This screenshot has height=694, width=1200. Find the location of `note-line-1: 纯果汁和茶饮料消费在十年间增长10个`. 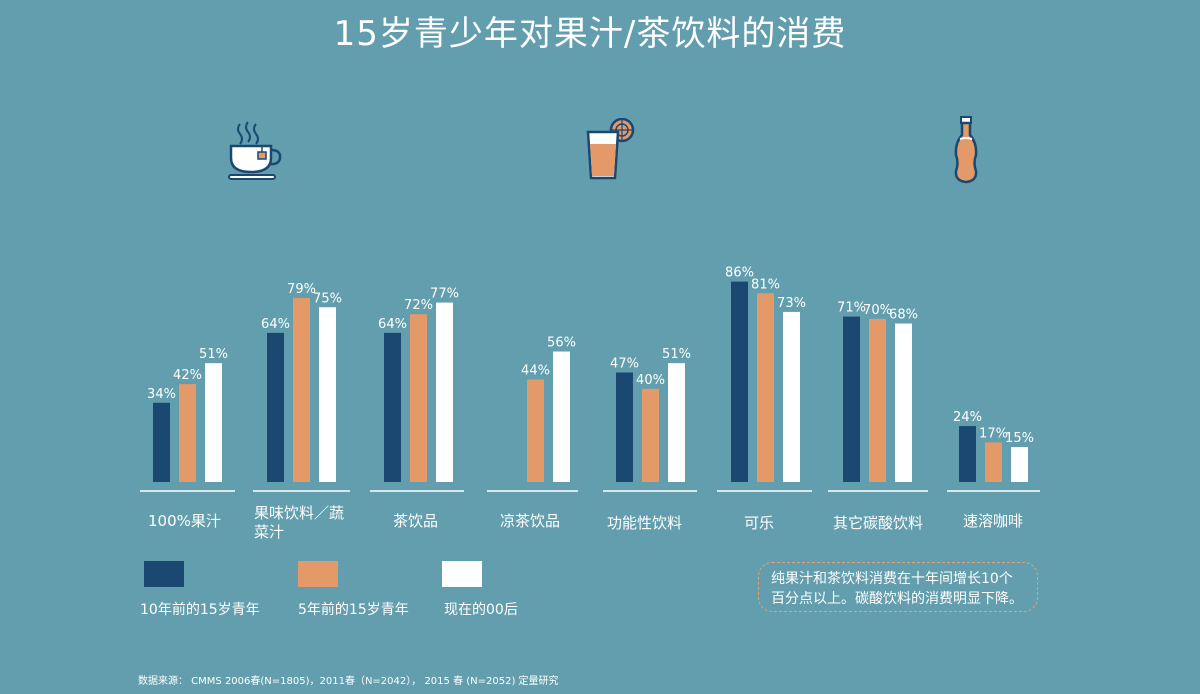

note-line-1: 纯果汁和茶饮料消费在十年间增长10个 is located at coordinates (892, 579).